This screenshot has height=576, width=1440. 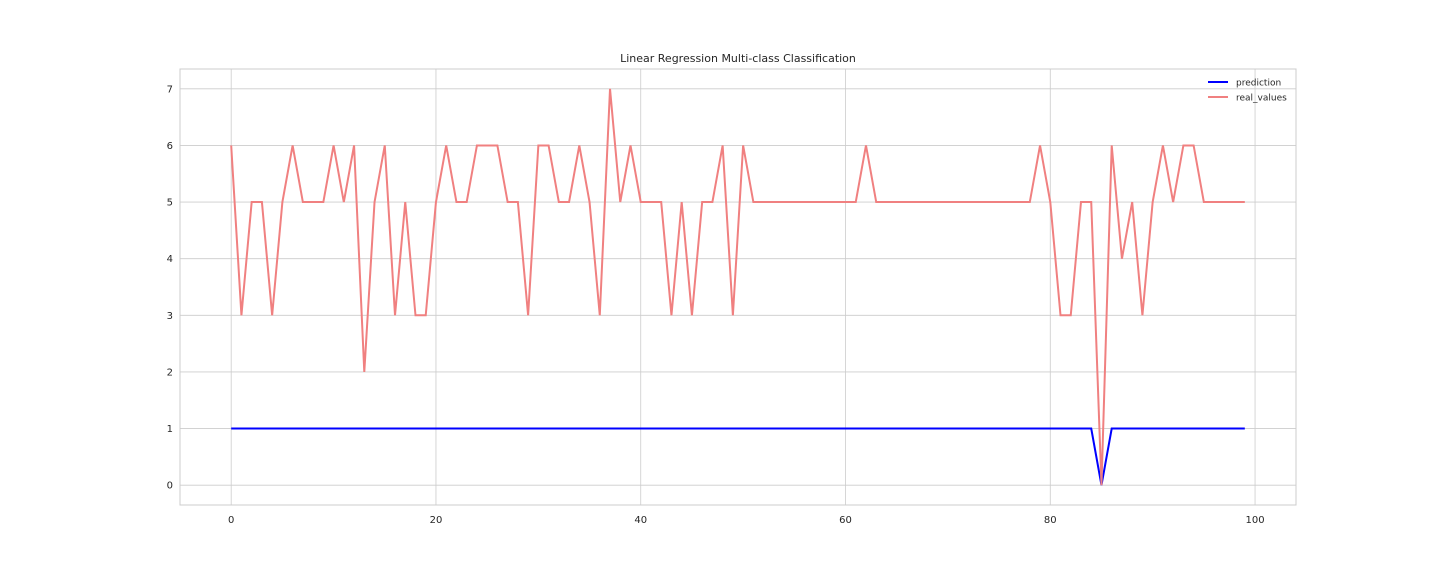 I want to click on y-tick-label: 6, so click(x=170, y=146).